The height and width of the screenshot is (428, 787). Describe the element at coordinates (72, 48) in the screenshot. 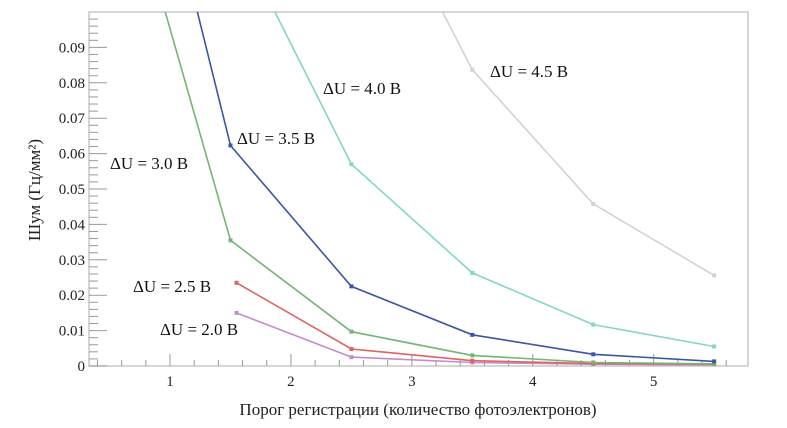

I see `y-tick-label: 0.09` at that location.